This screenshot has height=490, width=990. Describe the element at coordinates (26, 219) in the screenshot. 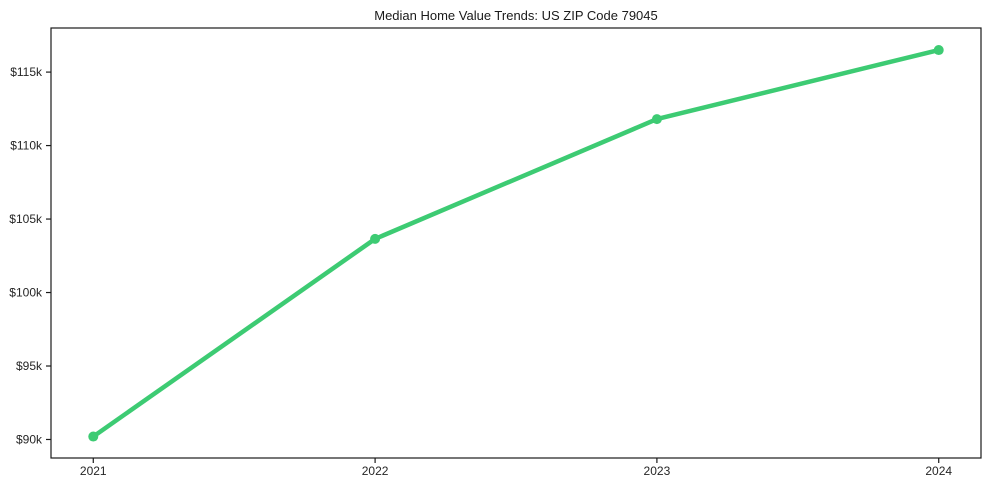

I see `y-axis-tick-label: $105k` at that location.